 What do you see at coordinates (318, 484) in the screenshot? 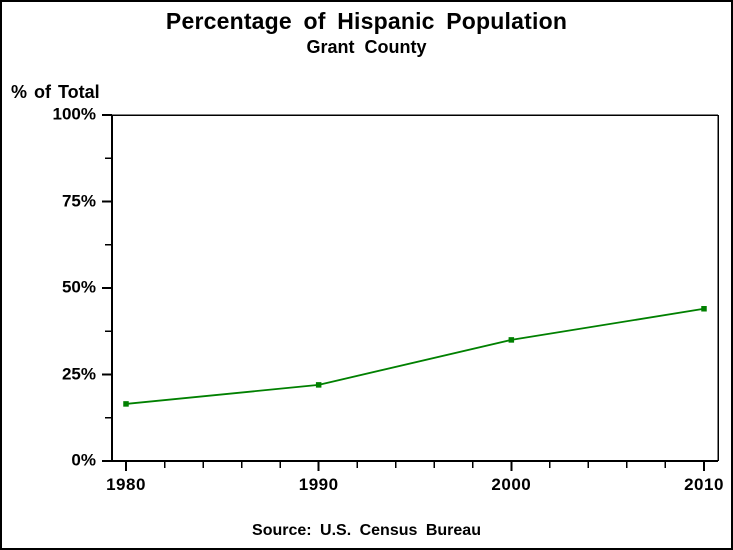
I see `x-tick-label: 1990` at bounding box center [318, 484].